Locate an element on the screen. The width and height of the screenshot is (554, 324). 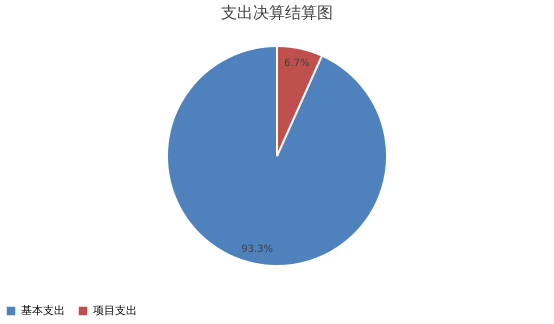
data-label: 93.3% is located at coordinates (257, 249).